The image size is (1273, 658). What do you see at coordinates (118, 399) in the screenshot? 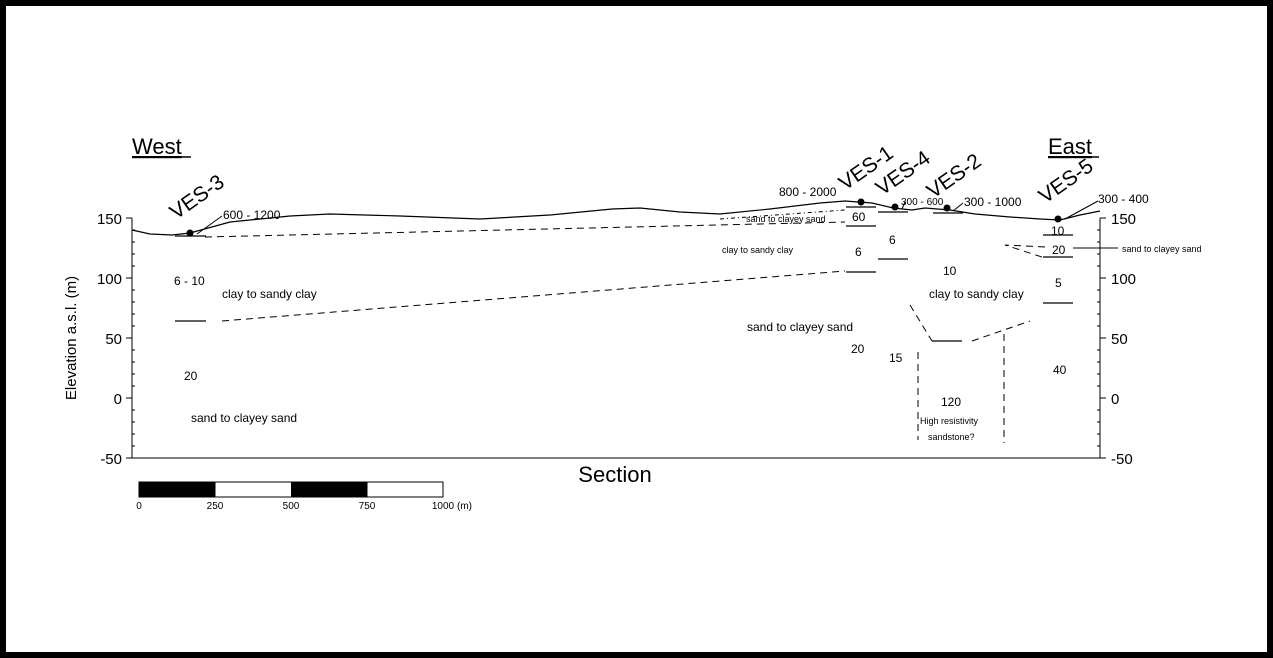
I see `left-tick-label: 0` at bounding box center [118, 399].